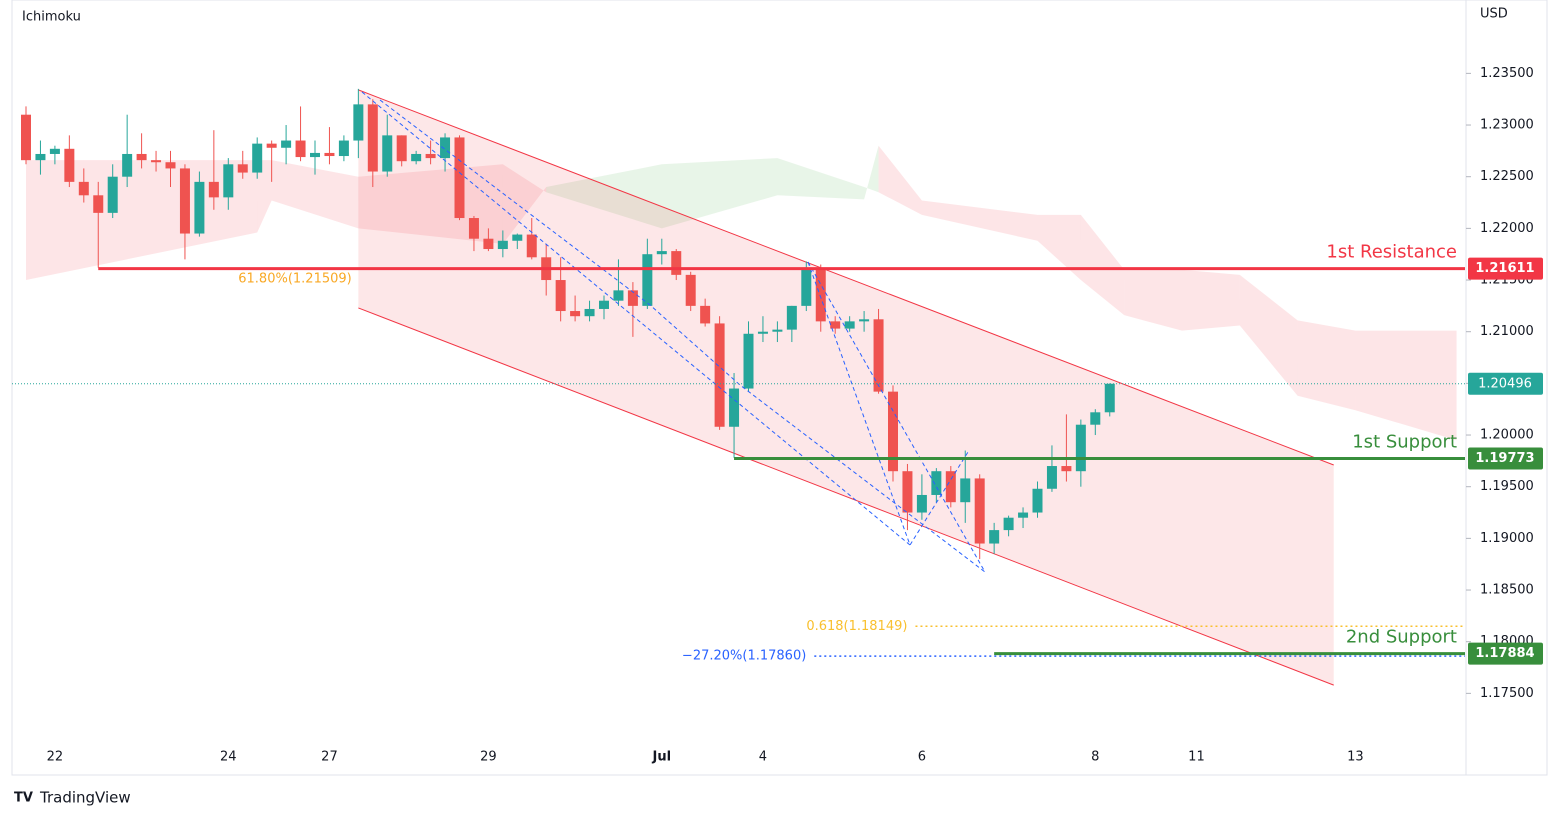 The height and width of the screenshot is (823, 1561). What do you see at coordinates (1507, 590) in the screenshot?
I see `y-tick-label: 1.18500` at bounding box center [1507, 590].